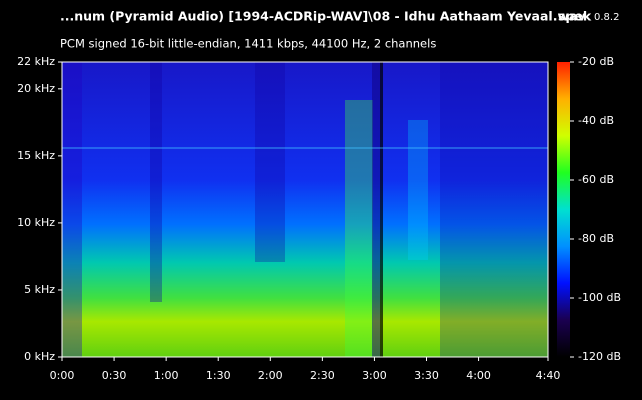 This screenshot has height=400, width=642. What do you see at coordinates (36, 88) in the screenshot?
I see `y-tick-label: 20 kHz` at bounding box center [36, 88].